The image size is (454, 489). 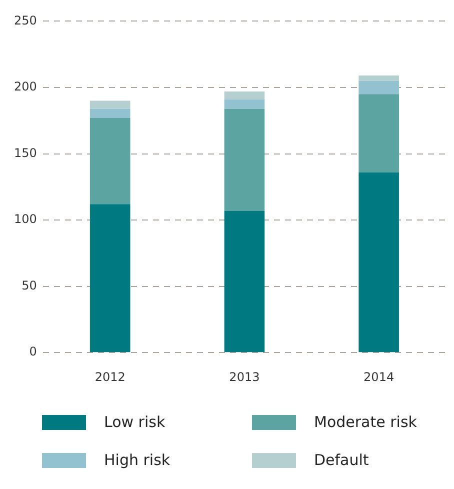 I want to click on legend-label: Moderate risk, so click(x=365, y=422).